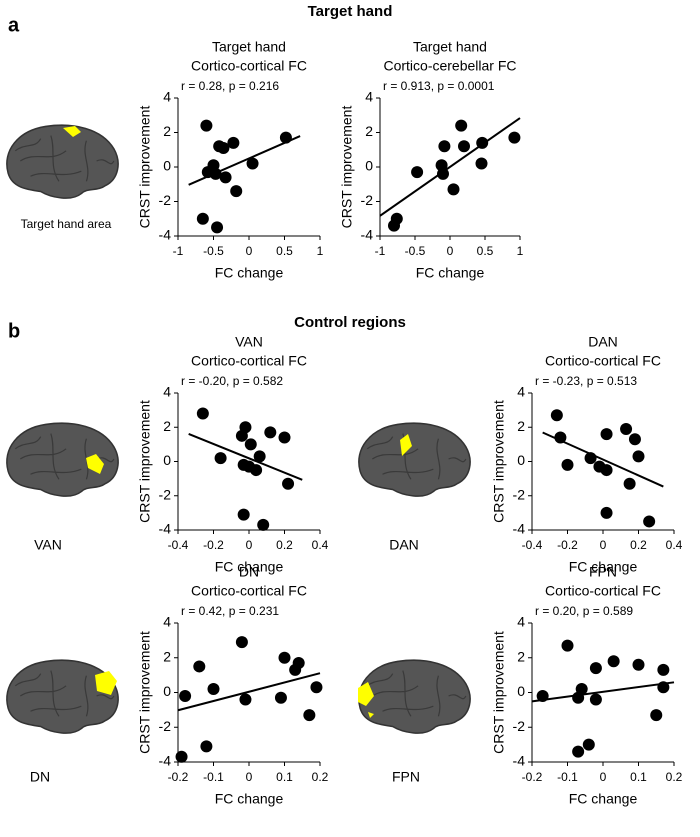 The height and width of the screenshot is (837, 700). What do you see at coordinates (249, 572) in the screenshot?
I see `chart-title: DN` at bounding box center [249, 572].